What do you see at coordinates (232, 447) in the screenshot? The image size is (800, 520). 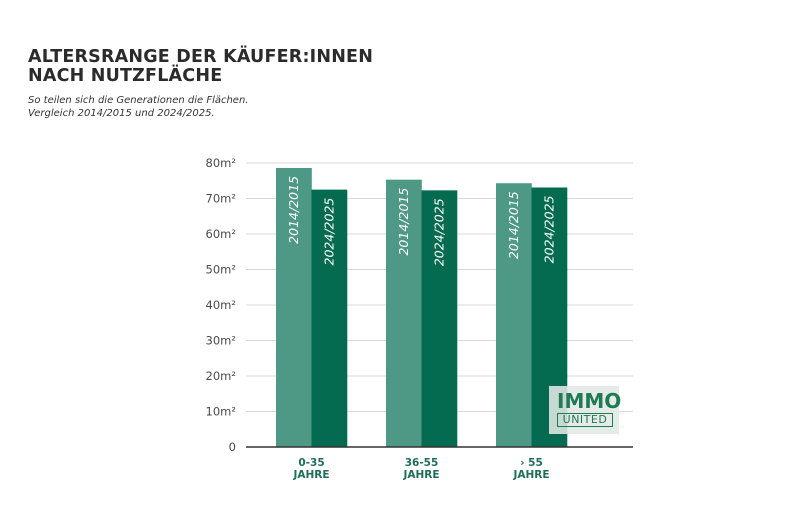 I see `y-tick-label: 0` at bounding box center [232, 447].